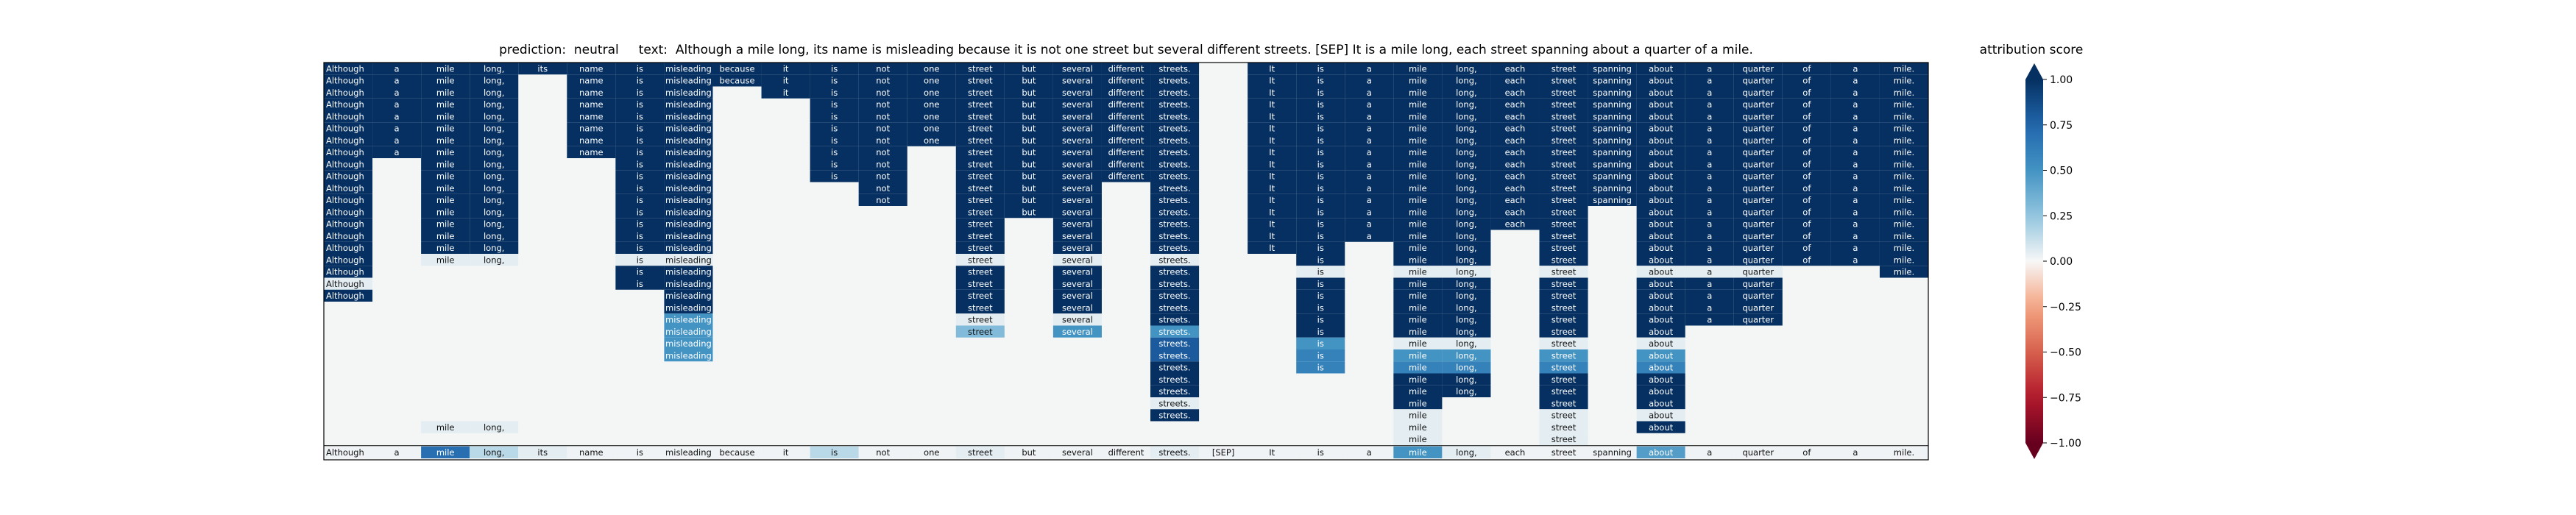 The image size is (2576, 515). I want to click on summary-token-label: quarter, so click(1758, 453).